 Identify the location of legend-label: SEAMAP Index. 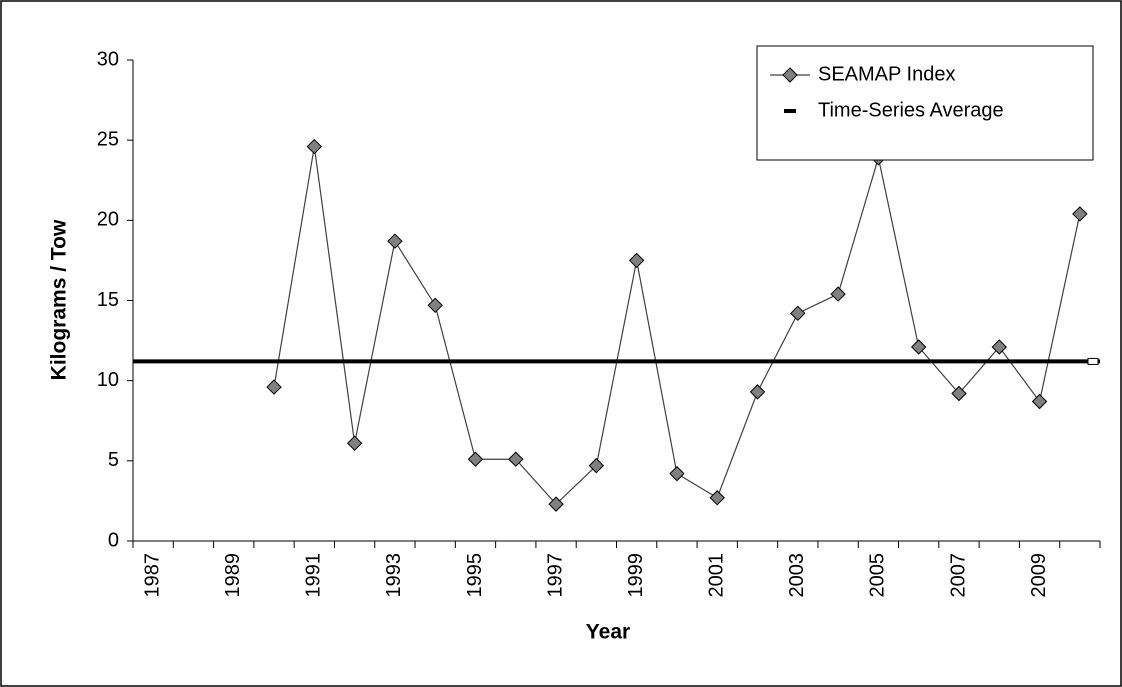
(886, 74).